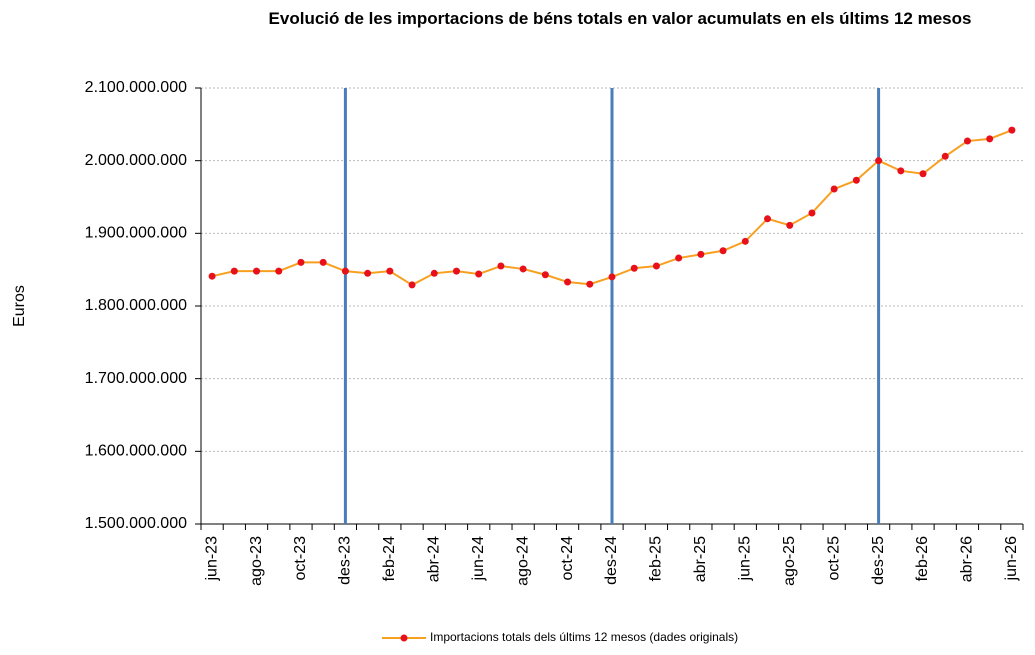 Image resolution: width=1035 pixels, height=655 pixels. Describe the element at coordinates (136, 160) in the screenshot. I see `y-tick-label: 2.000.000.000` at that location.